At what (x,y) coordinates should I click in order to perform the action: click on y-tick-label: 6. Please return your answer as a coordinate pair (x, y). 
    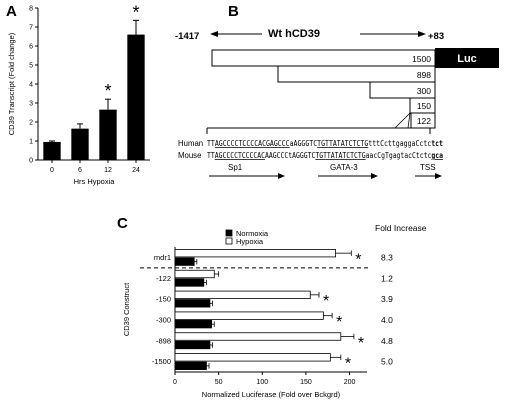
    Looking at the image, I should click on (31, 47).